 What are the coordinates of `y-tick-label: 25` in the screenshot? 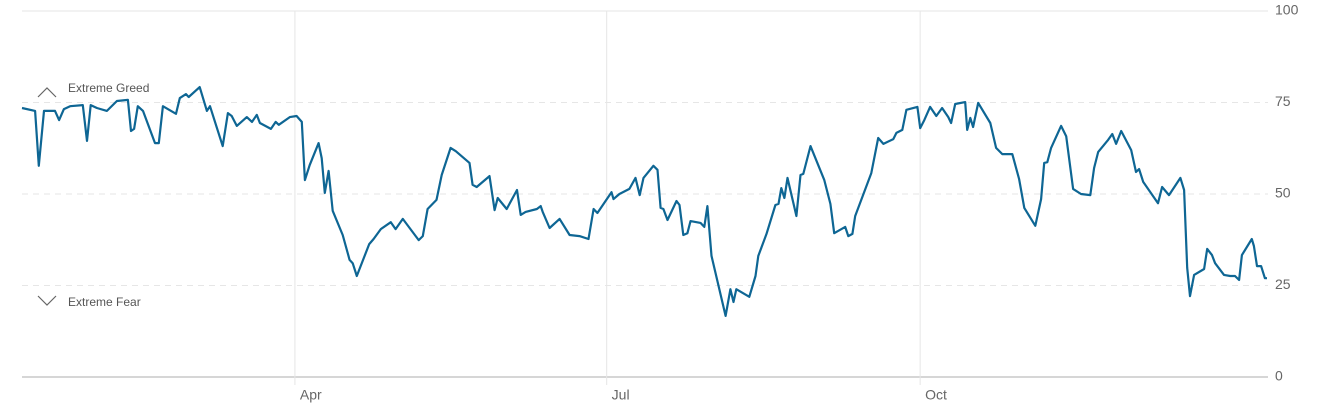 It's located at (1283, 284).